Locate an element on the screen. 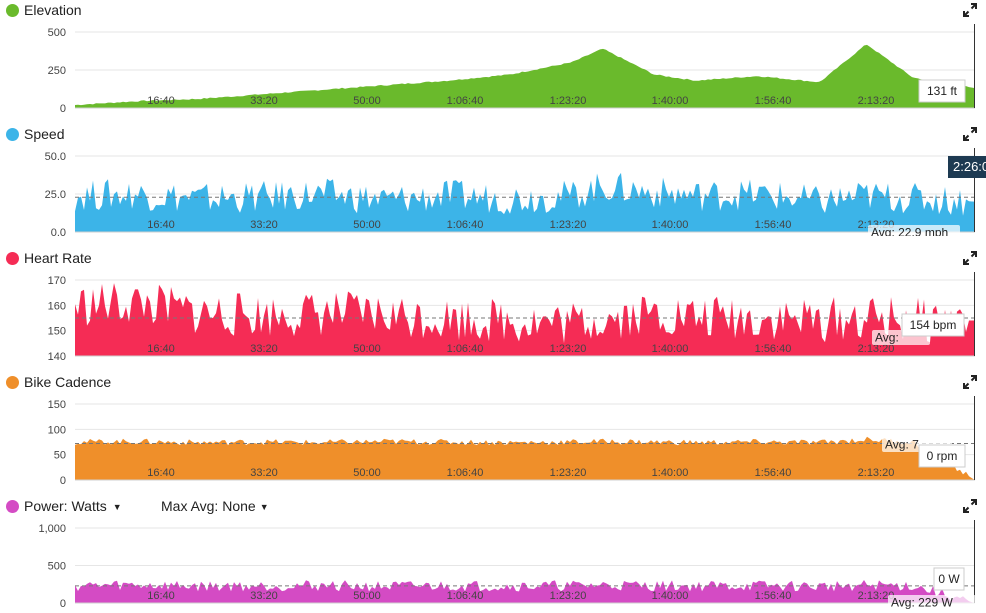 This screenshot has width=986, height=613. hover-value-label: 154 bpm is located at coordinates (933, 325).